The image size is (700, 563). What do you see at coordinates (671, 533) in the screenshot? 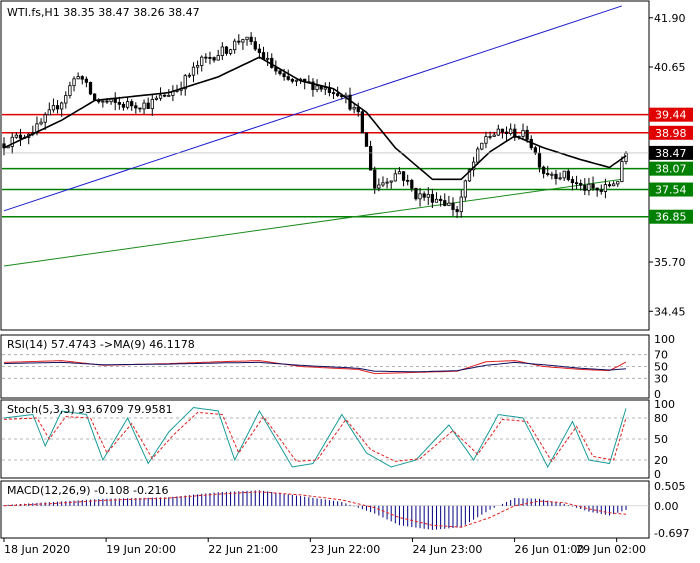
I see `macd-level-label: -0.697` at bounding box center [671, 533].